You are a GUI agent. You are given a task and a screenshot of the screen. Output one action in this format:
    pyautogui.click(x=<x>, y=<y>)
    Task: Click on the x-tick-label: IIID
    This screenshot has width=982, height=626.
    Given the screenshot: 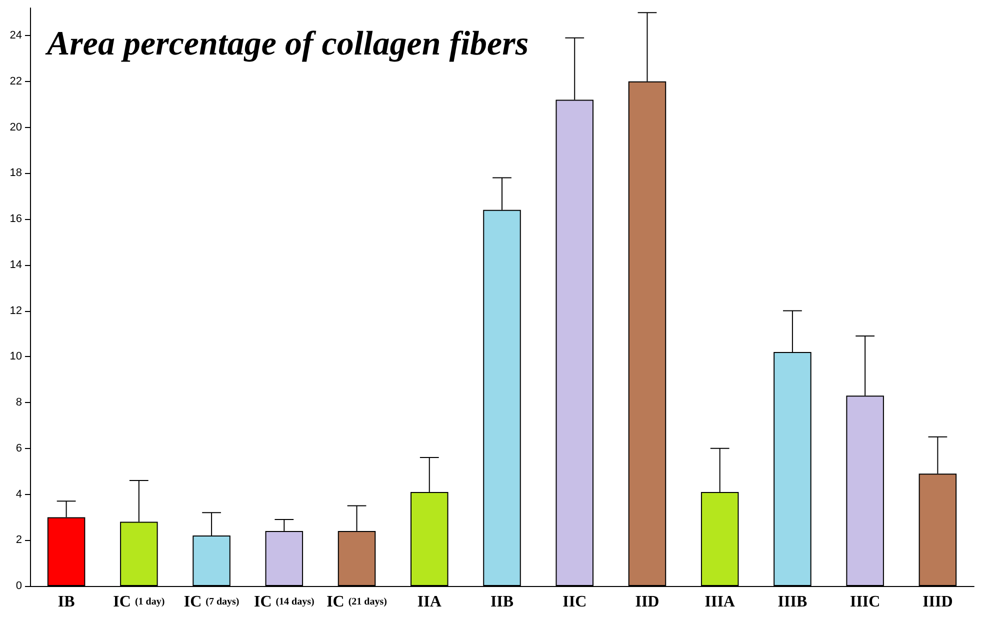 What is the action you would take?
    pyautogui.click(x=937, y=602)
    